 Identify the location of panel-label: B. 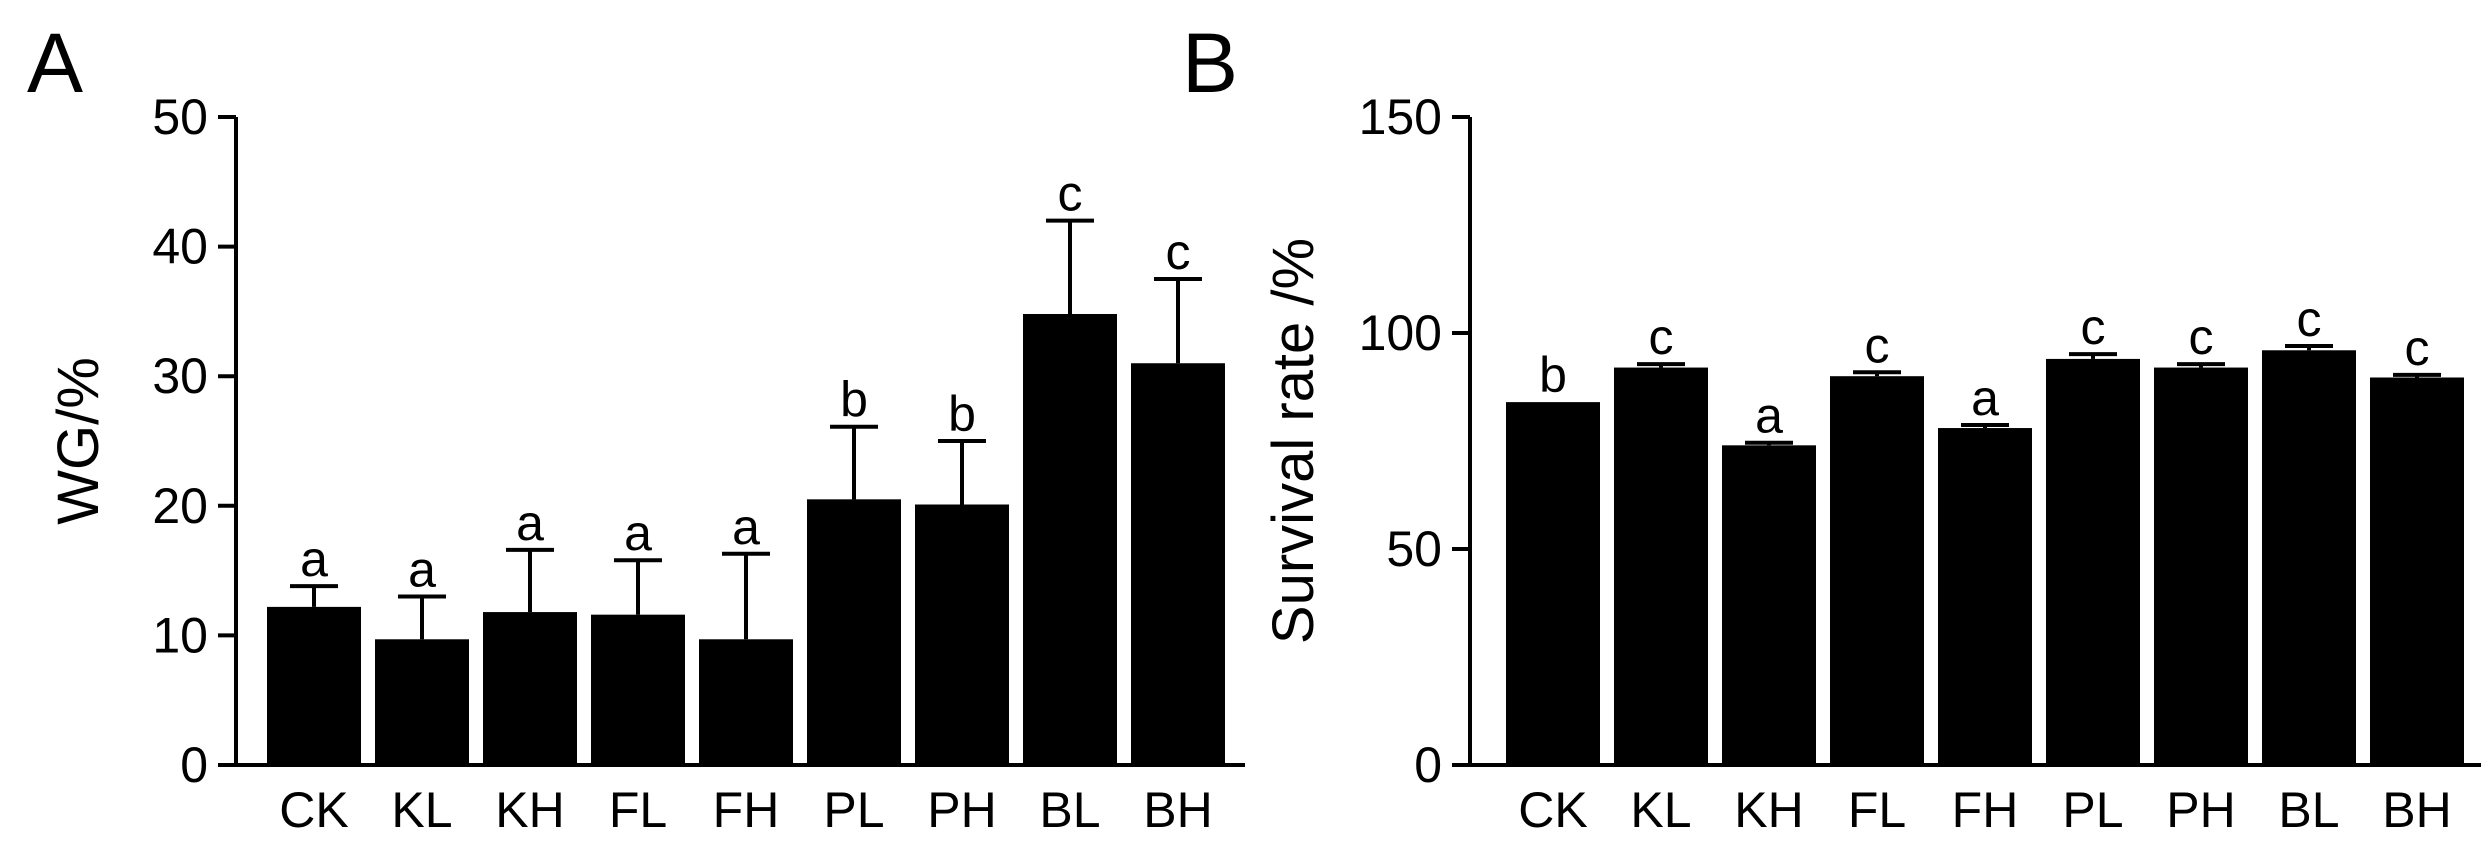
(1210, 63).